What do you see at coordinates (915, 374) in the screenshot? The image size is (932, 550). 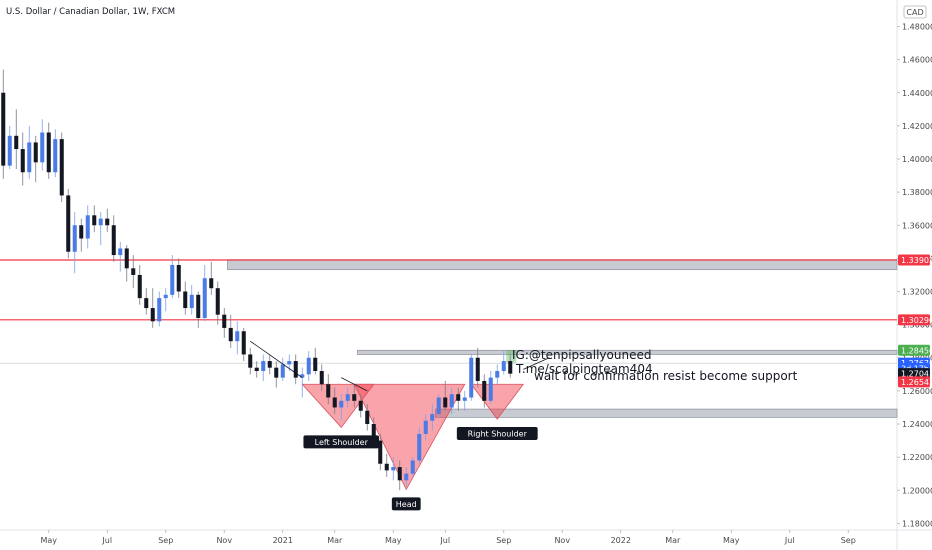 I see `price-label: 1.27043` at bounding box center [915, 374].